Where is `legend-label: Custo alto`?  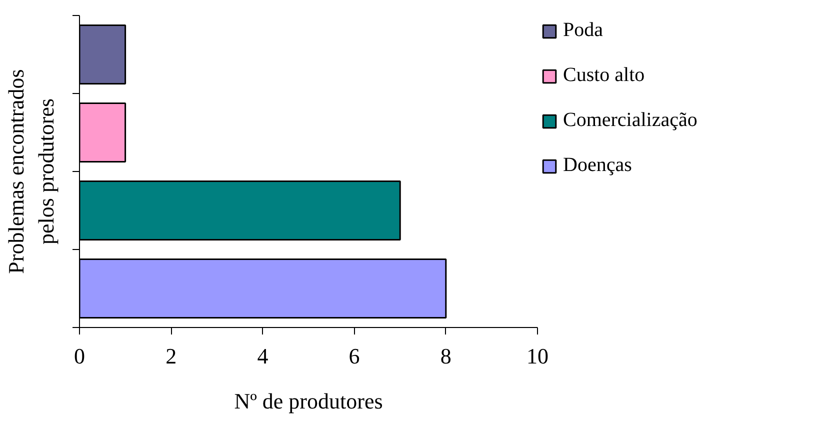
legend-label: Custo alto is located at coordinates (604, 75).